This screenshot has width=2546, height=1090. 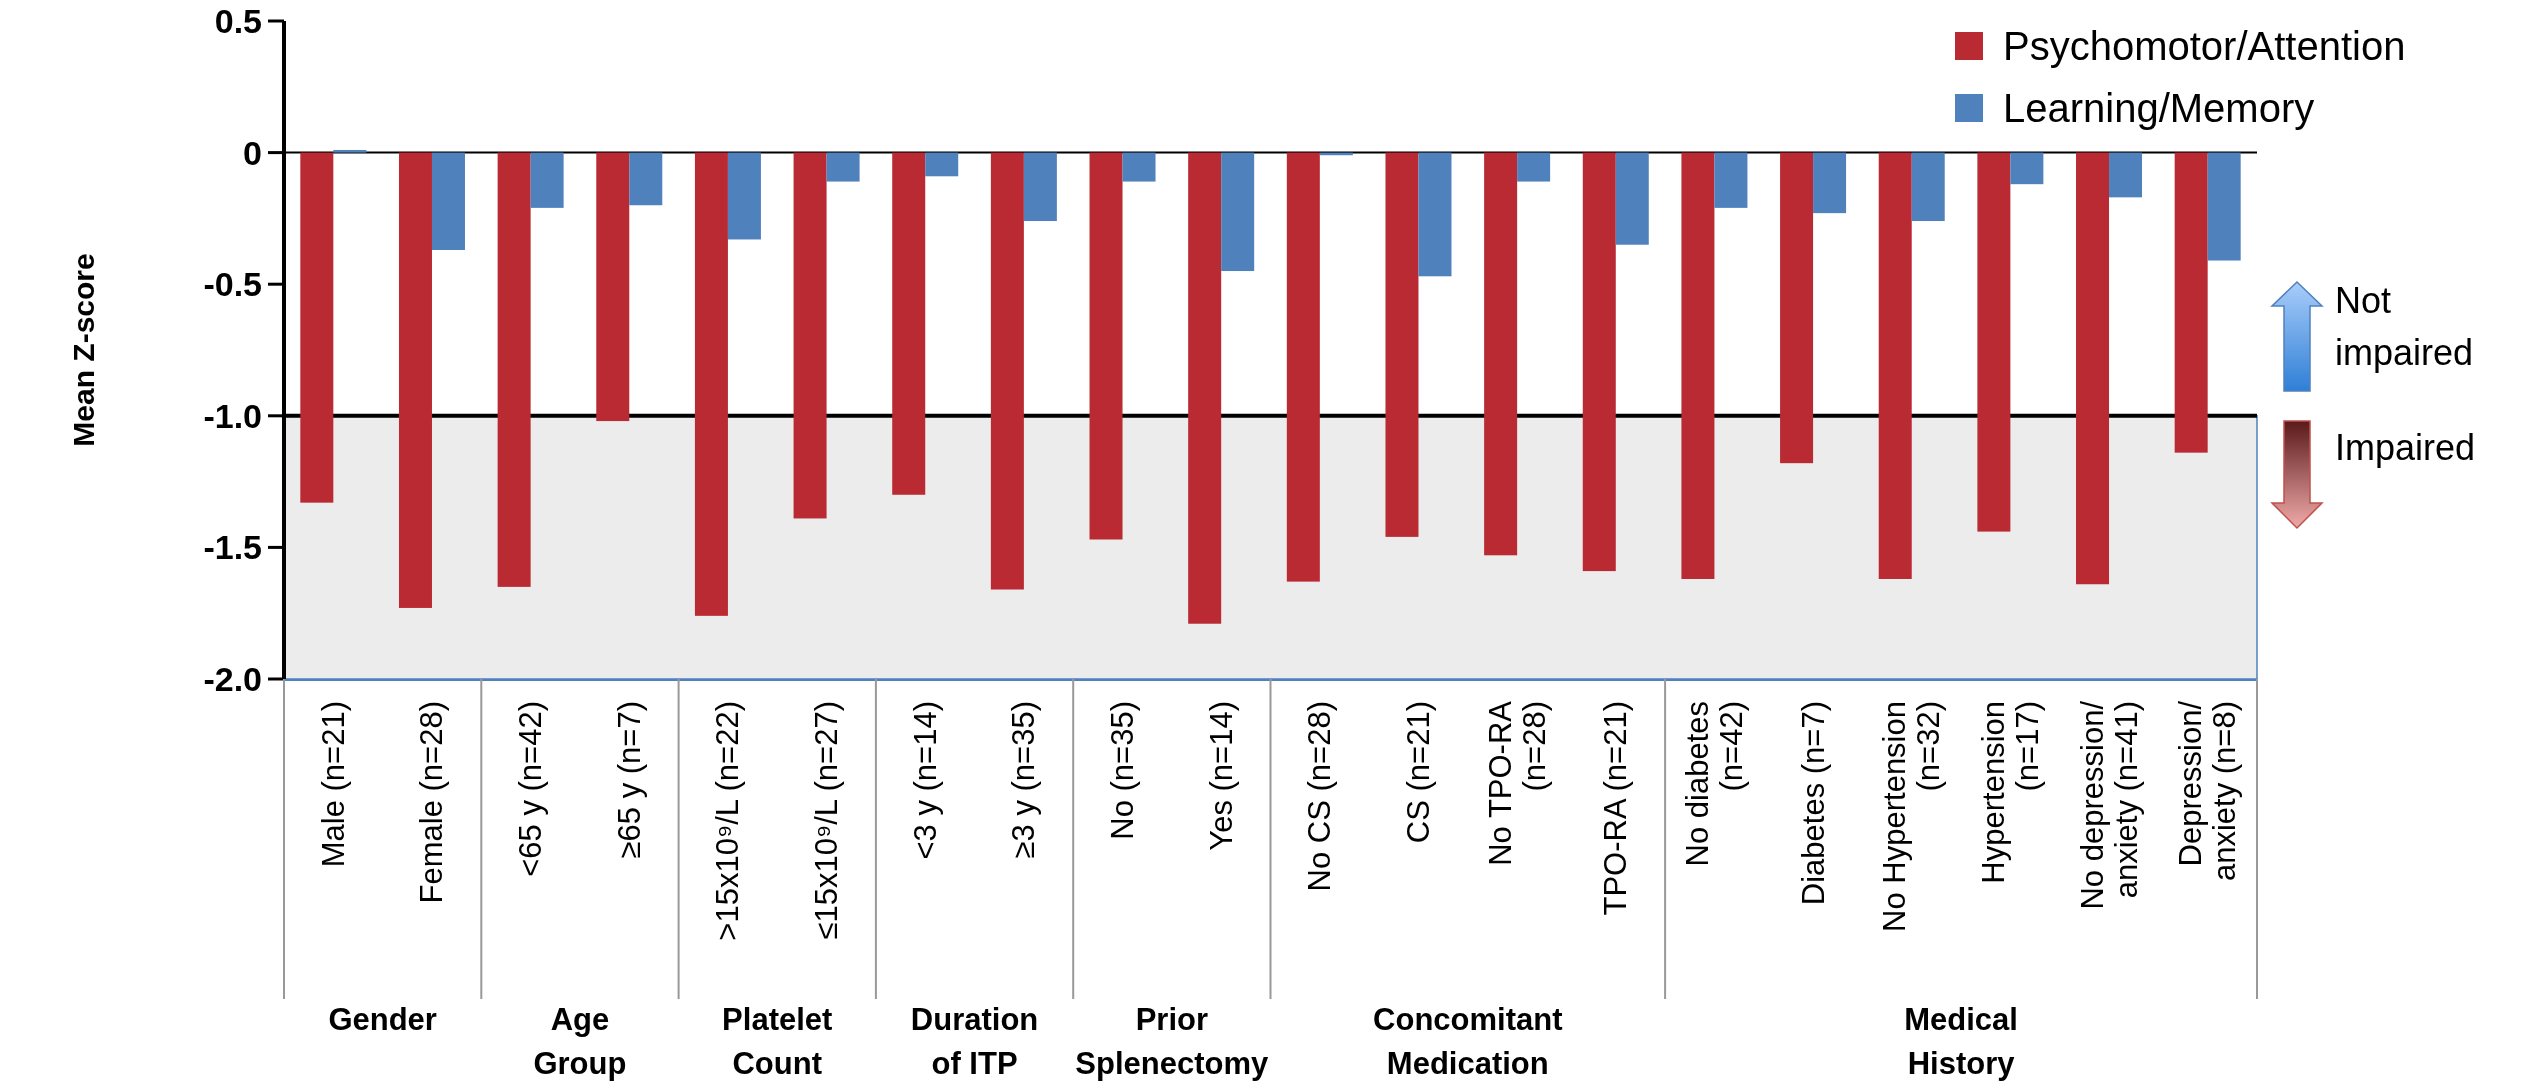 I want to click on text: Impaired, so click(x=2405, y=447).